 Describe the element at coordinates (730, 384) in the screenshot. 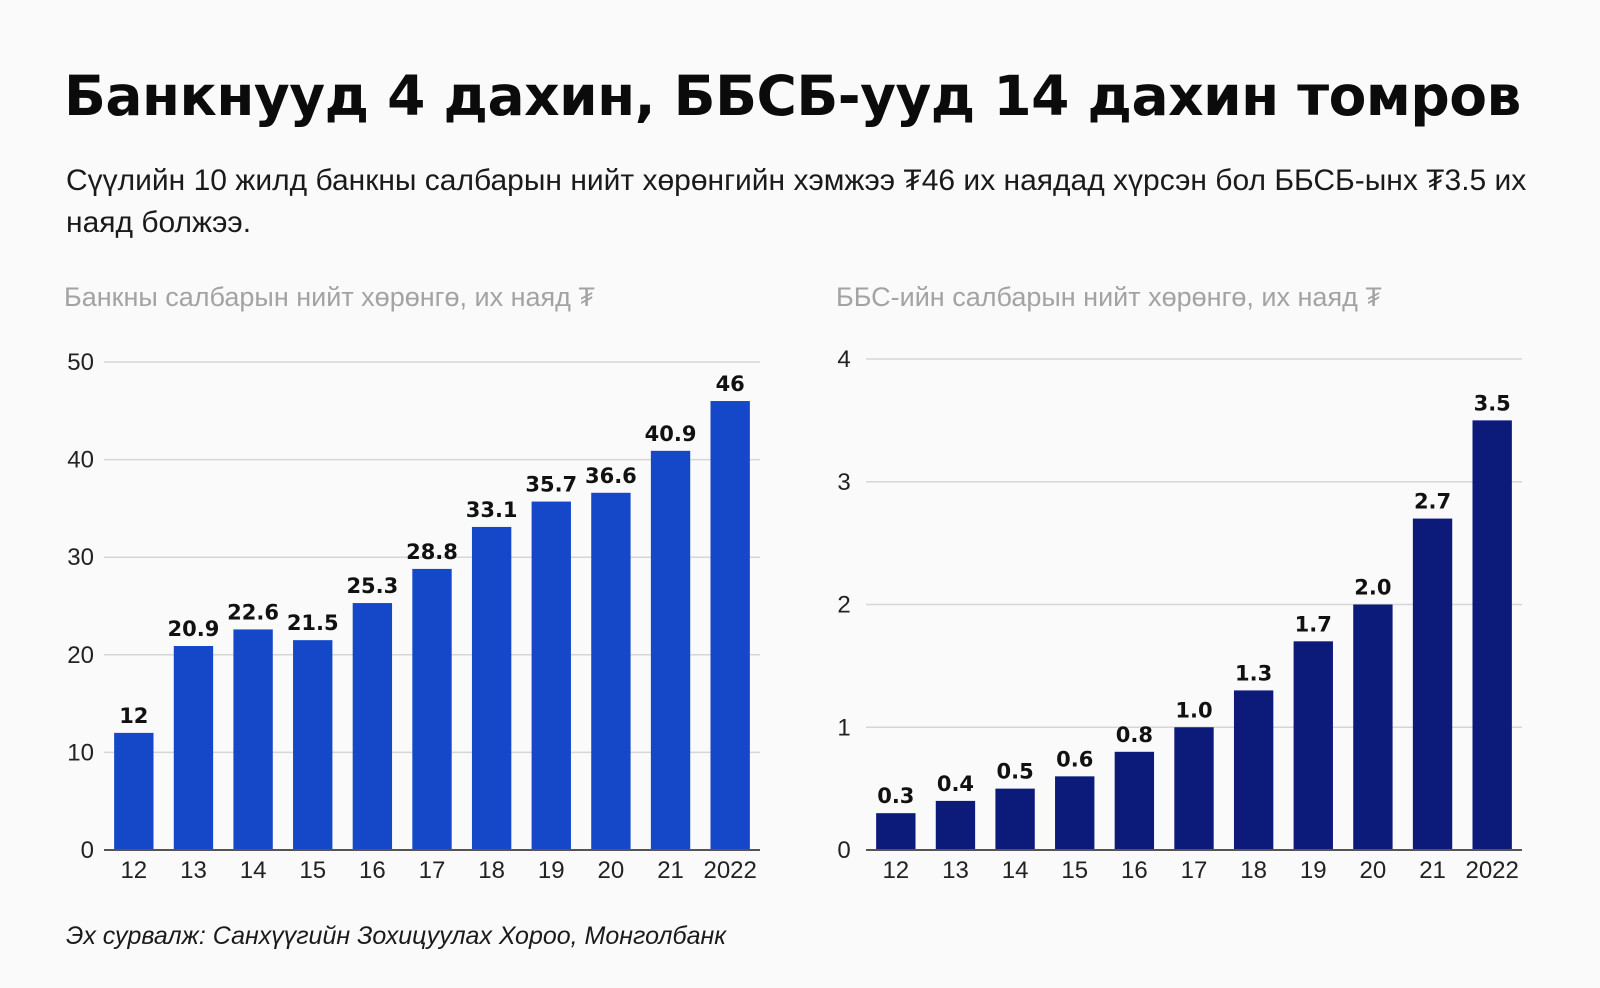

I see `data-label: 46` at that location.